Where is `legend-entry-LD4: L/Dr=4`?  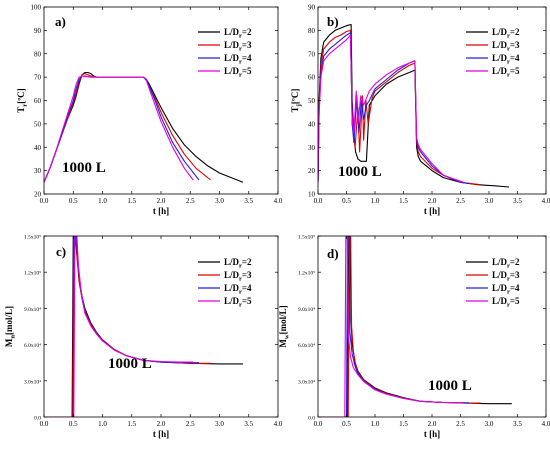 legend-entry-LD4: L/Dr=4 is located at coordinates (506, 59).